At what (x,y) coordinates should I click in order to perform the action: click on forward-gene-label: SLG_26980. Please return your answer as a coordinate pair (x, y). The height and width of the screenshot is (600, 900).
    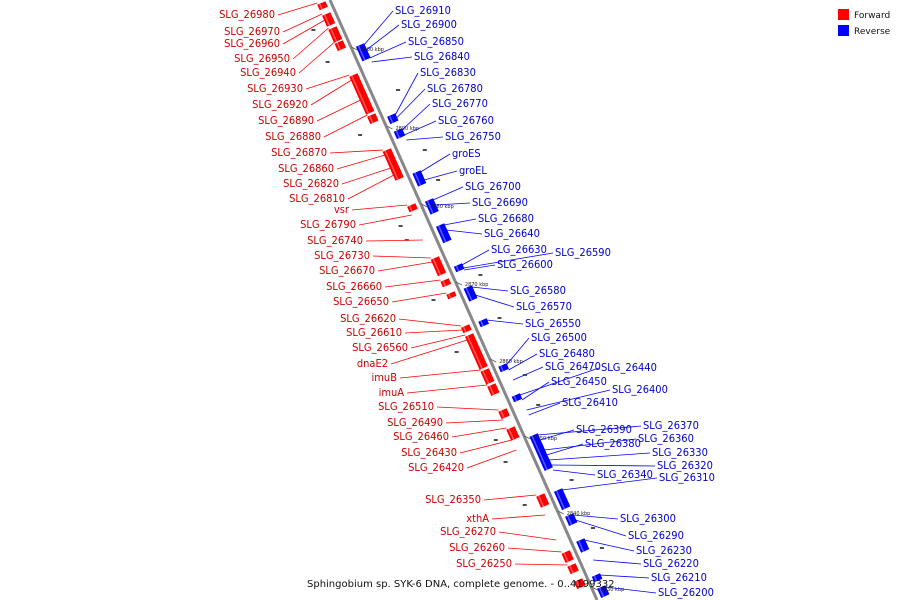
    Looking at the image, I should click on (247, 14).